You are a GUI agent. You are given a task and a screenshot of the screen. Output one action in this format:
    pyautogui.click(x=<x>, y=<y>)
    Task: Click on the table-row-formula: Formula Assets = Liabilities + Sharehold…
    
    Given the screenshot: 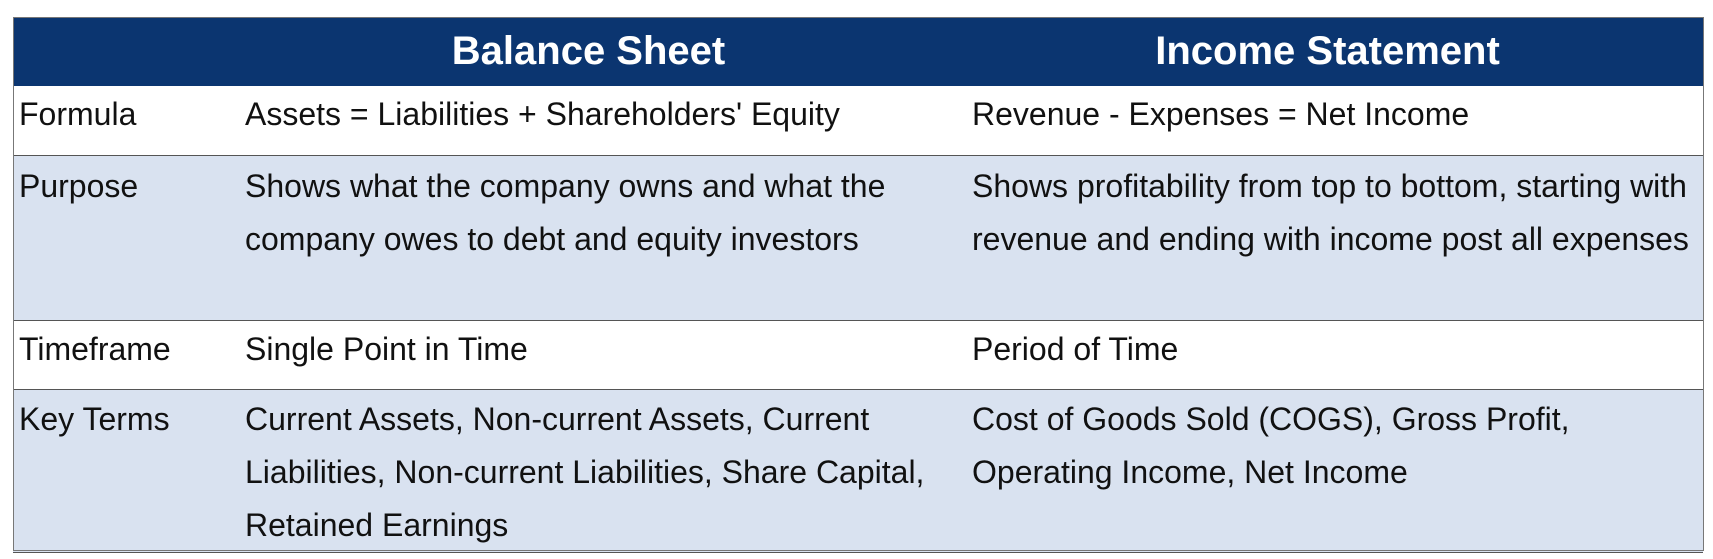 What is the action you would take?
    pyautogui.click(x=858, y=120)
    